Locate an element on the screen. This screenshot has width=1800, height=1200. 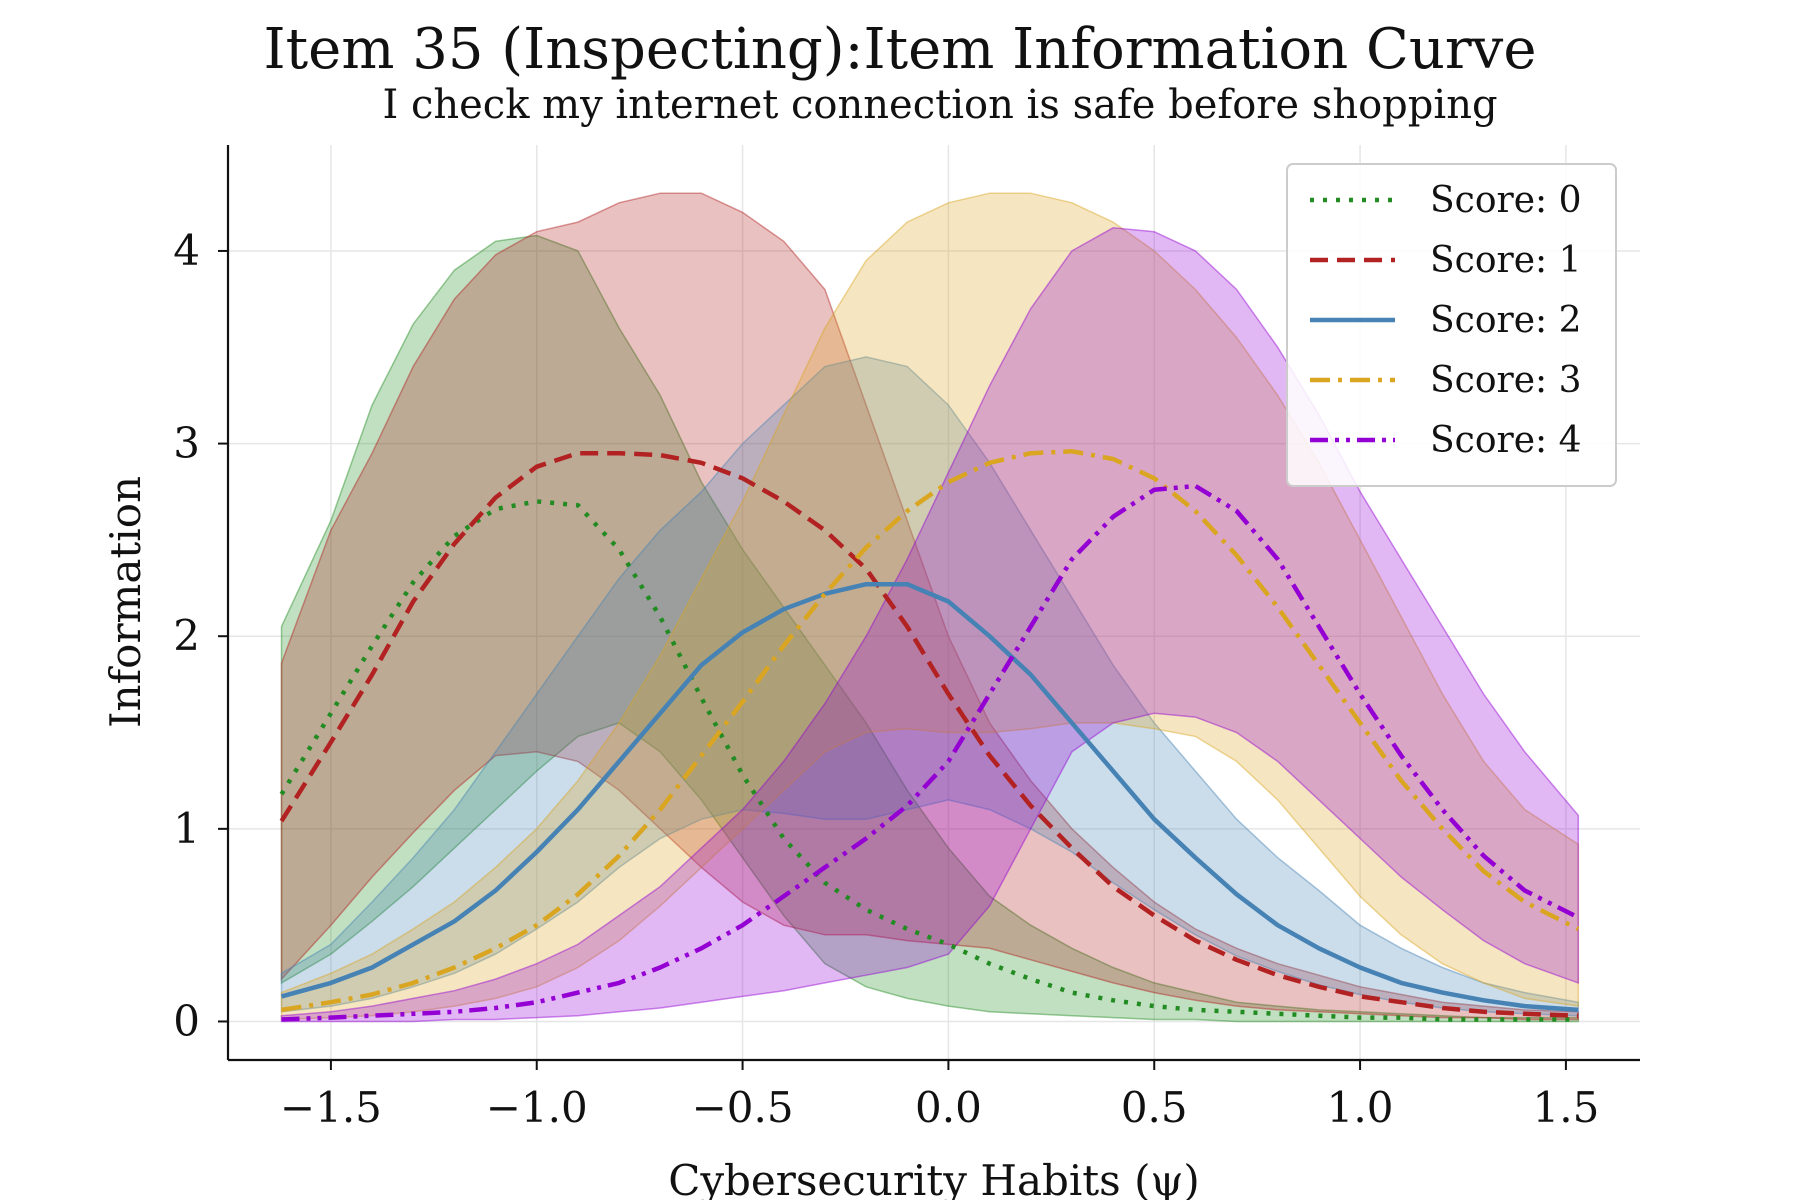
legend: Score: 0 Score: 1 Score: 2 Score: 3 Score: 4 is located at coordinates (1451, 325).